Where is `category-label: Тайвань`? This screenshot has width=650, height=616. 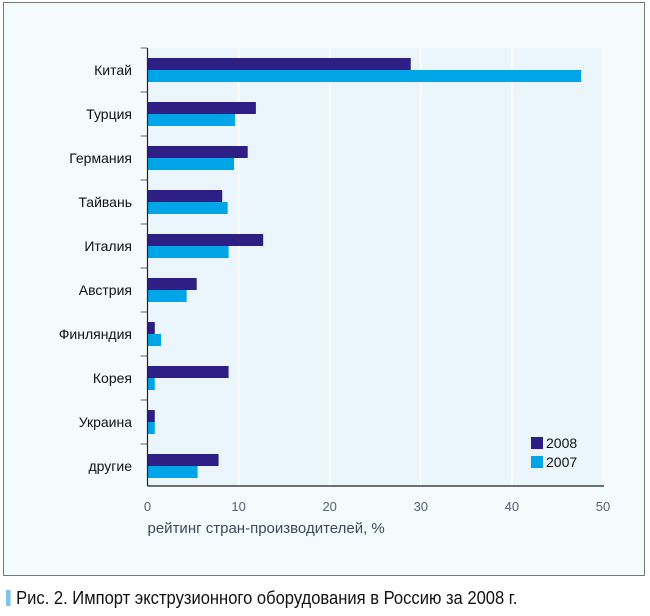
category-label: Тайвань is located at coordinates (105, 202).